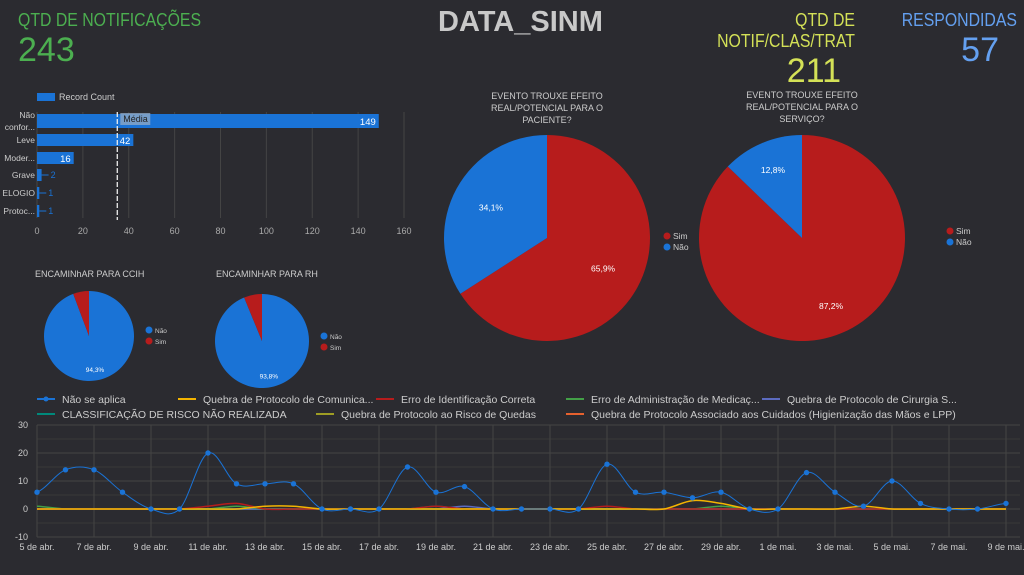 The width and height of the screenshot is (1024, 575). Describe the element at coordinates (125, 141) in the screenshot. I see `data-label: 42` at that location.